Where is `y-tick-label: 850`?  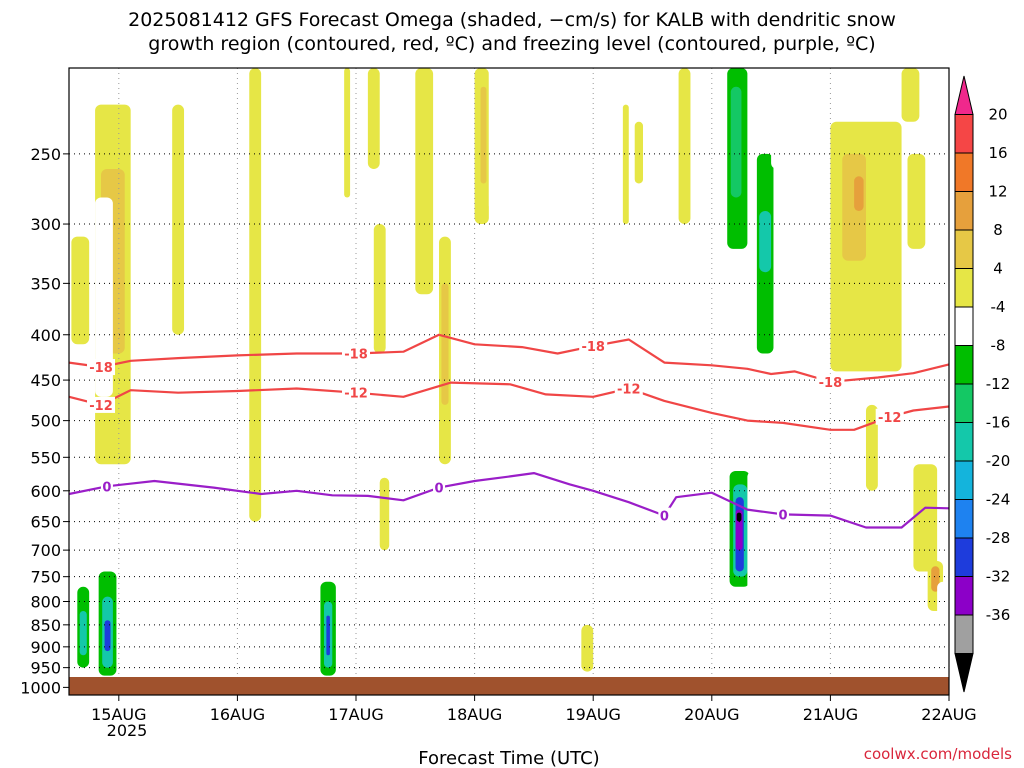
y-tick-label: 850 is located at coordinates (45, 625).